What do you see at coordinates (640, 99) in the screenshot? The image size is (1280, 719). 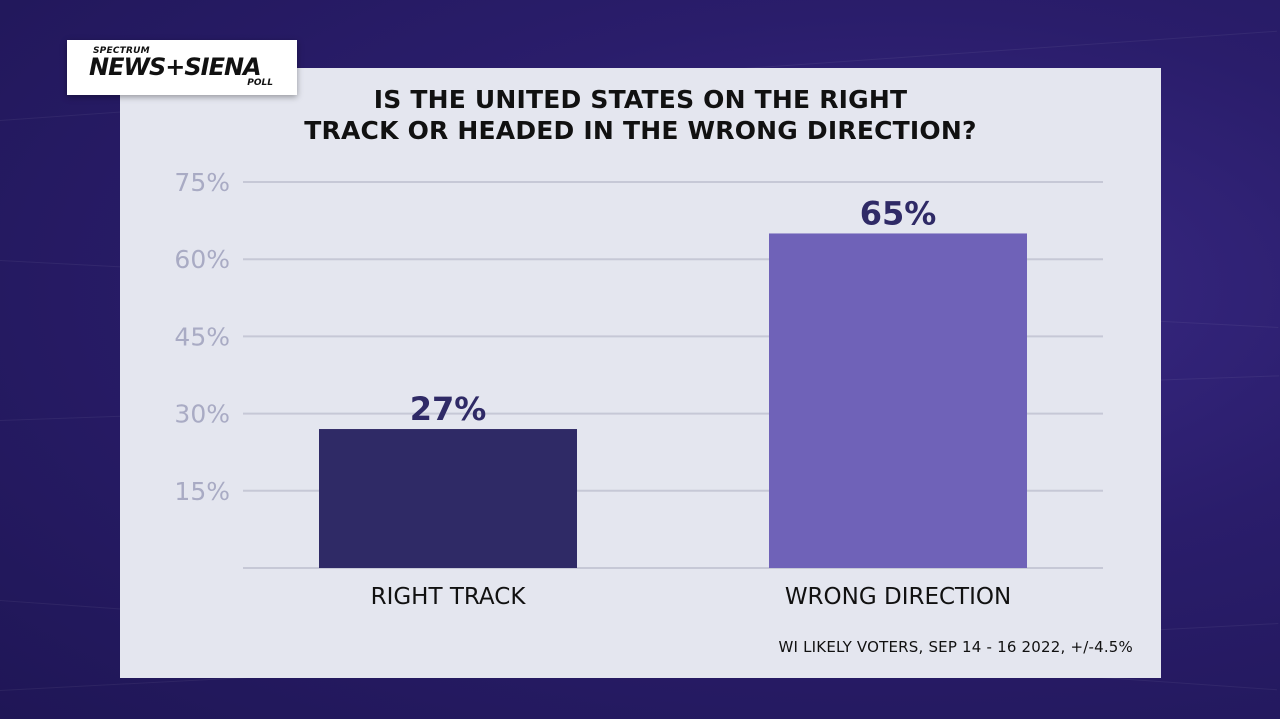 I see `chart-title-line-1: IS THE UNITED STATES ON THE RIGHT` at bounding box center [640, 99].